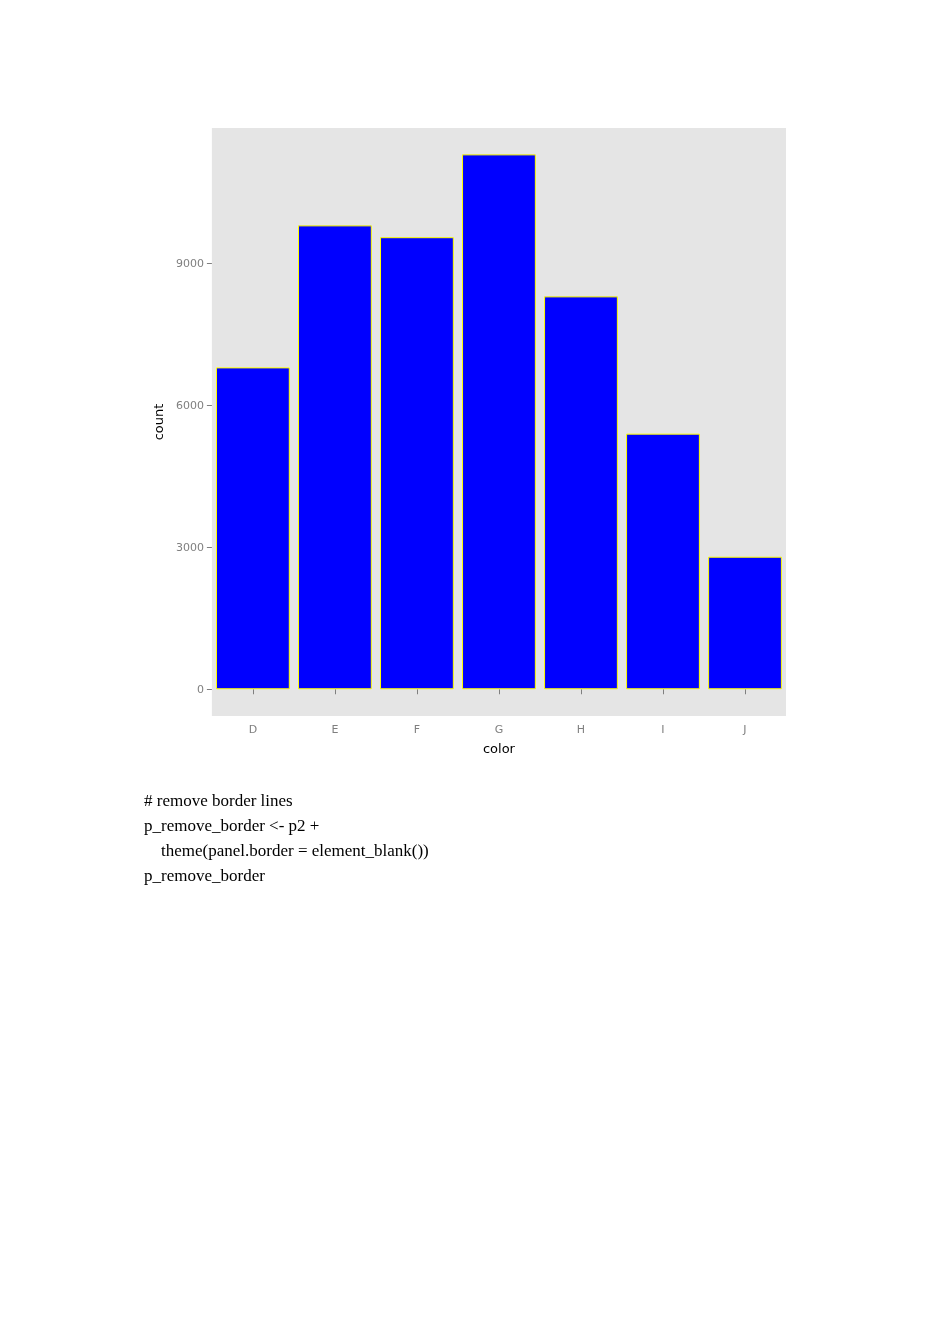 Image resolution: width=950 pixels, height=1344 pixels. What do you see at coordinates (581, 729) in the screenshot?
I see `x-tick-label: H` at bounding box center [581, 729].